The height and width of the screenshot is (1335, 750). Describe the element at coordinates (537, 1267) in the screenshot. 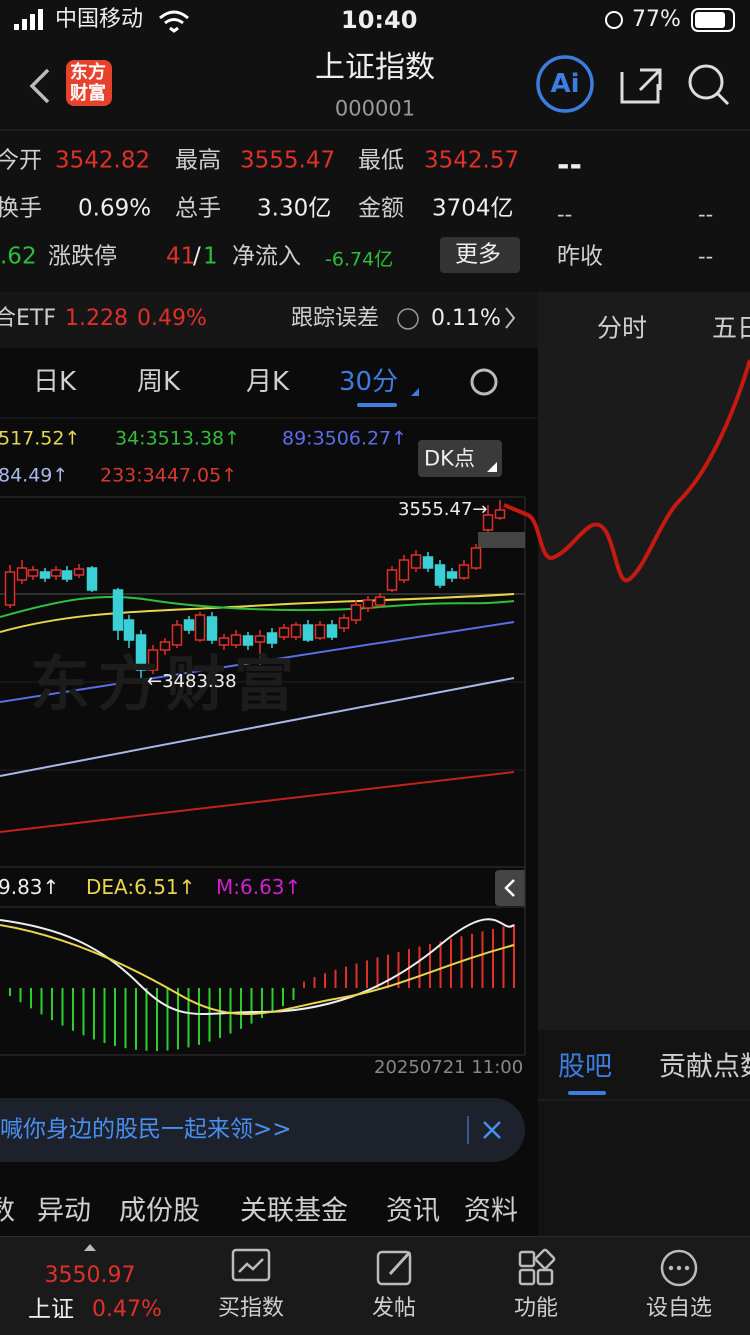

I see `function-icon` at that location.